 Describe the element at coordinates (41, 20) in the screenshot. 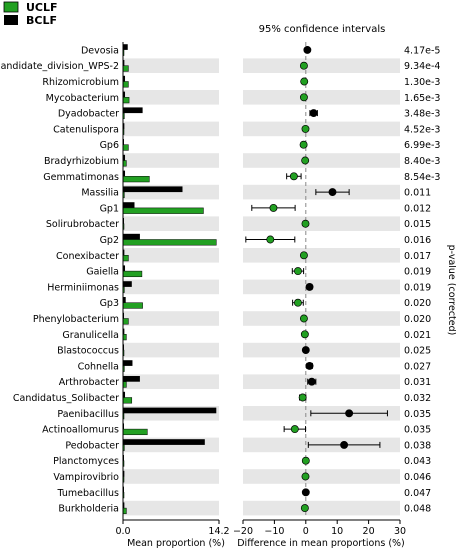

I see `legend-label-bclf: BCLF` at that location.